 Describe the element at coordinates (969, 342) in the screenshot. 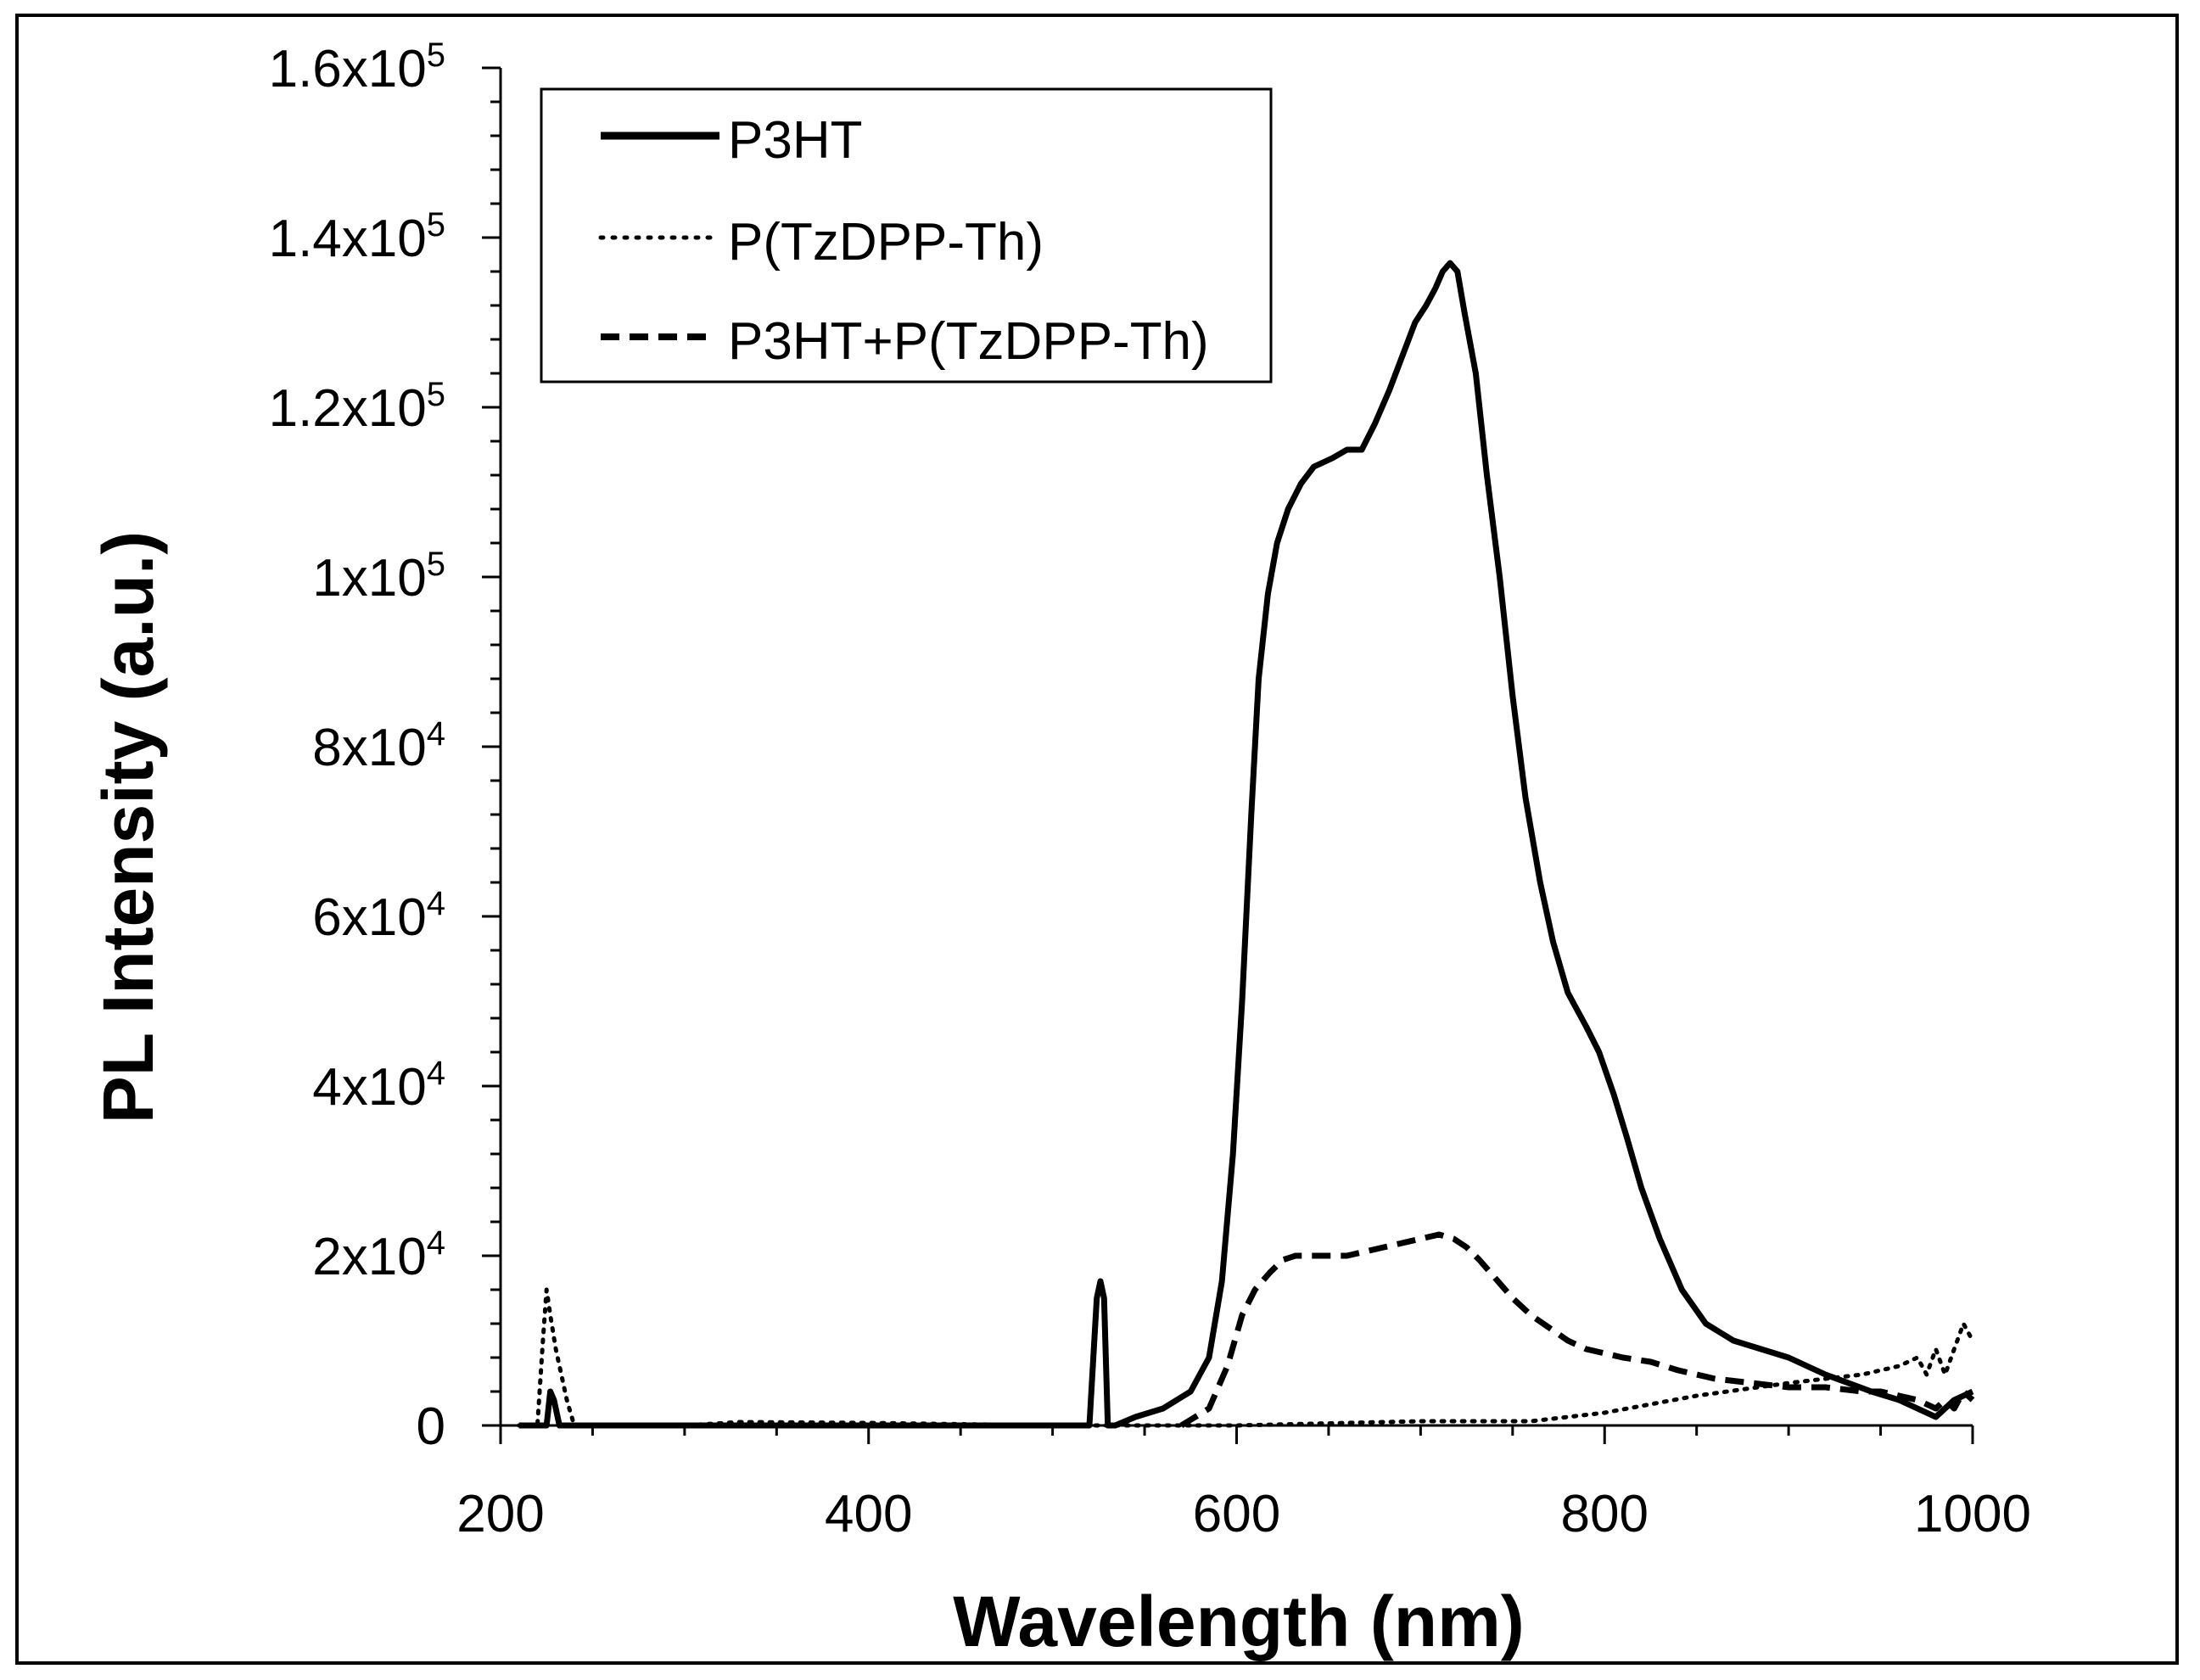

I see `legend-label: P3HT+P(TzDPP-Th)` at that location.